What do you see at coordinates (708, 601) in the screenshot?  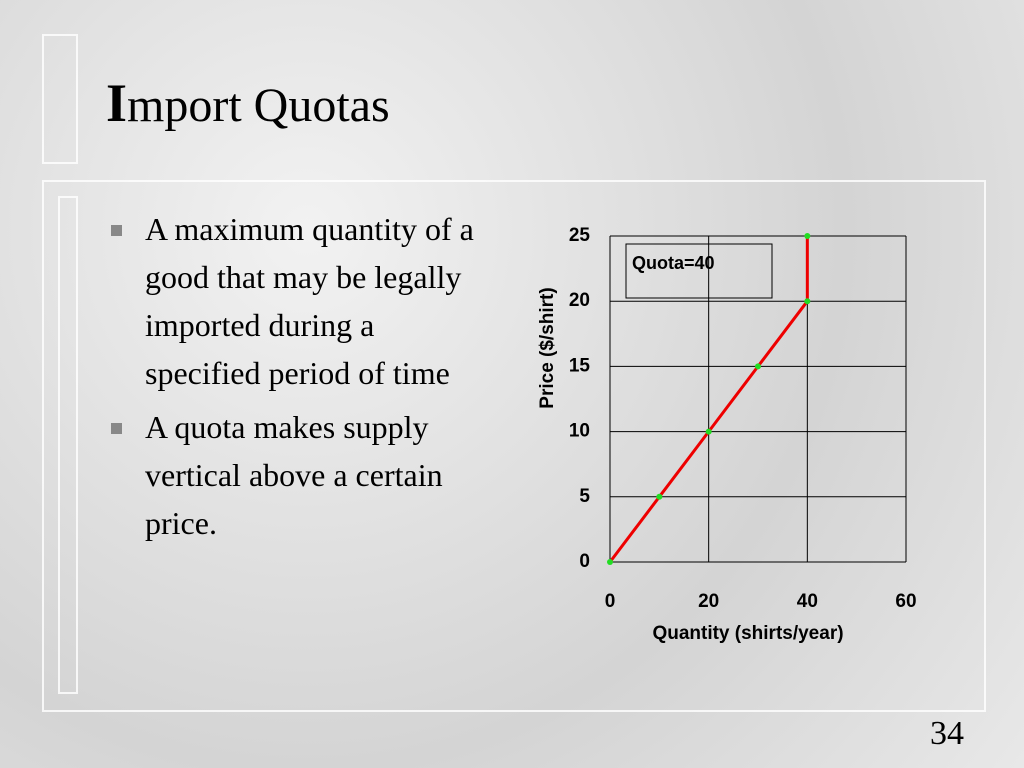 I see `x-tick-label: 20` at bounding box center [708, 601].